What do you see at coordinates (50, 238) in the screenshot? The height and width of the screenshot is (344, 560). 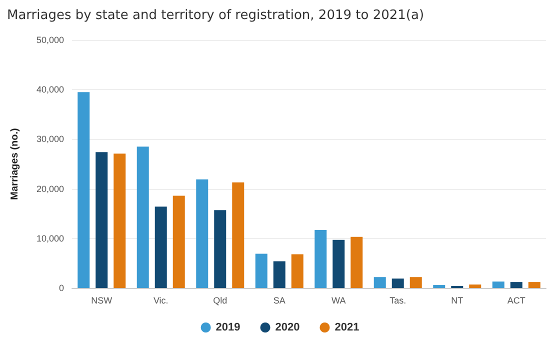 I see `y-tick-label: 10,000` at bounding box center [50, 238].